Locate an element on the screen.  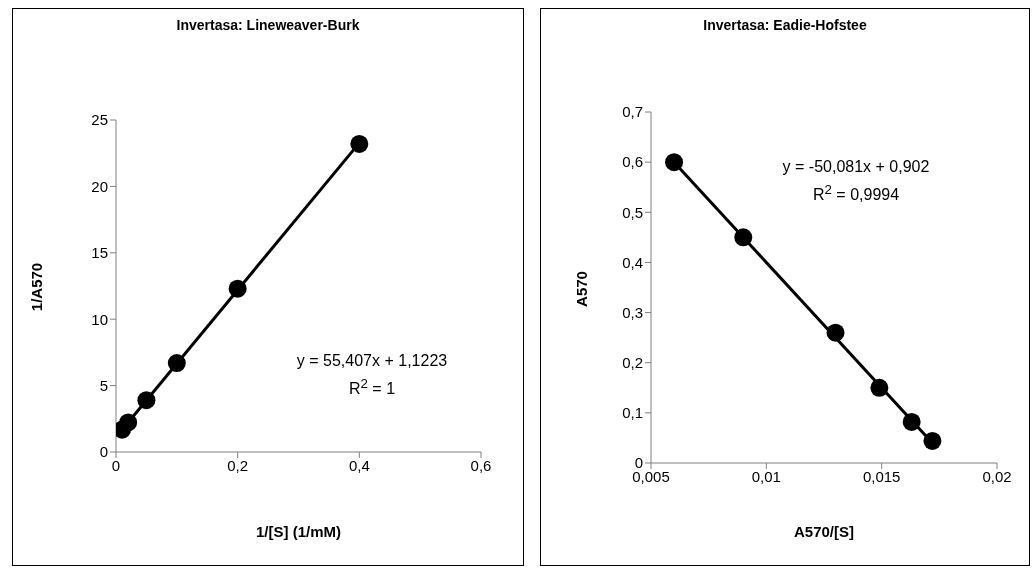
chart-title: Invertasa: Lineweaver-Burk is located at coordinates (268, 25).